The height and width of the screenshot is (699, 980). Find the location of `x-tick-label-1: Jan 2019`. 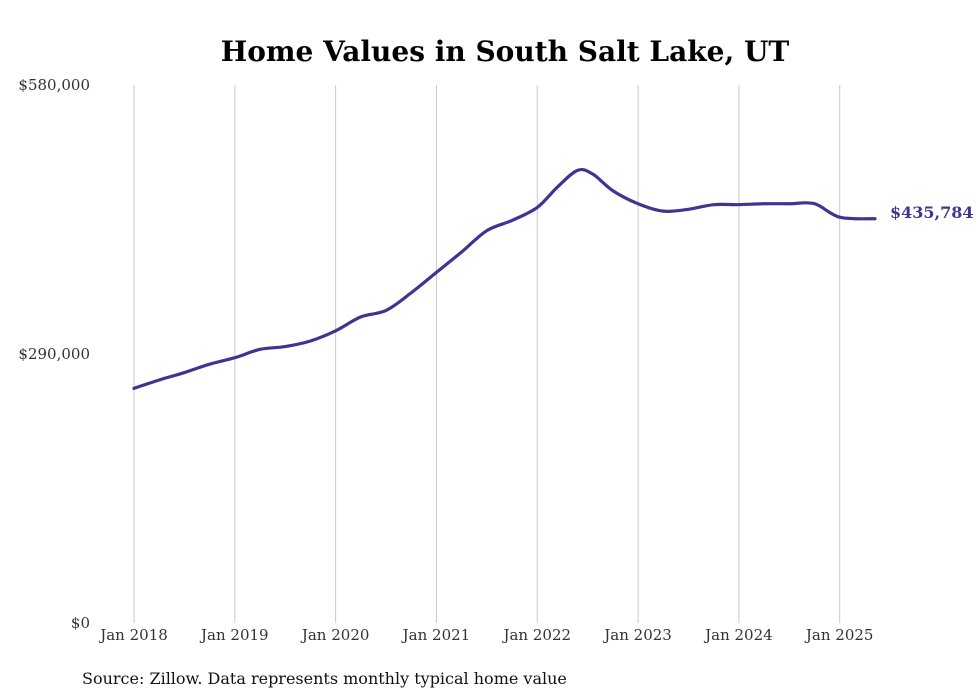

x-tick-label-1: Jan 2019 is located at coordinates (234, 635).